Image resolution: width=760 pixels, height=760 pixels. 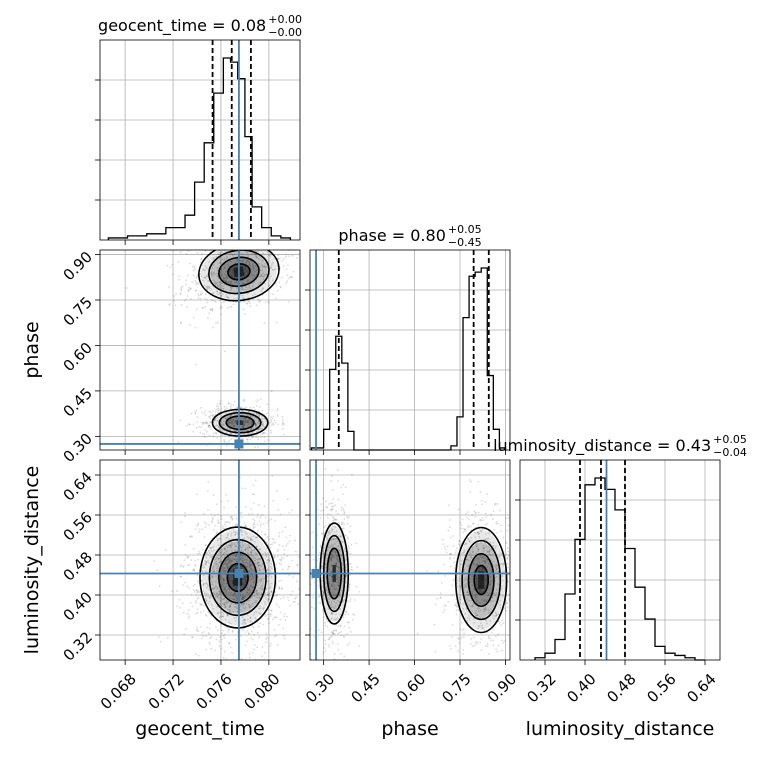 What do you see at coordinates (621, 688) in the screenshot?
I see `x-tick-label: 0.48` at bounding box center [621, 688].